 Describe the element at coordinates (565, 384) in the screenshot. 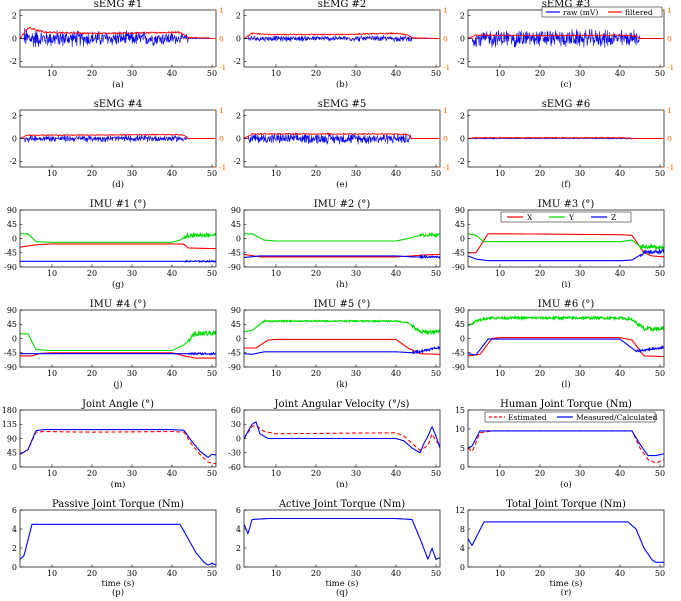

I see `panel-caption: (l)` at that location.